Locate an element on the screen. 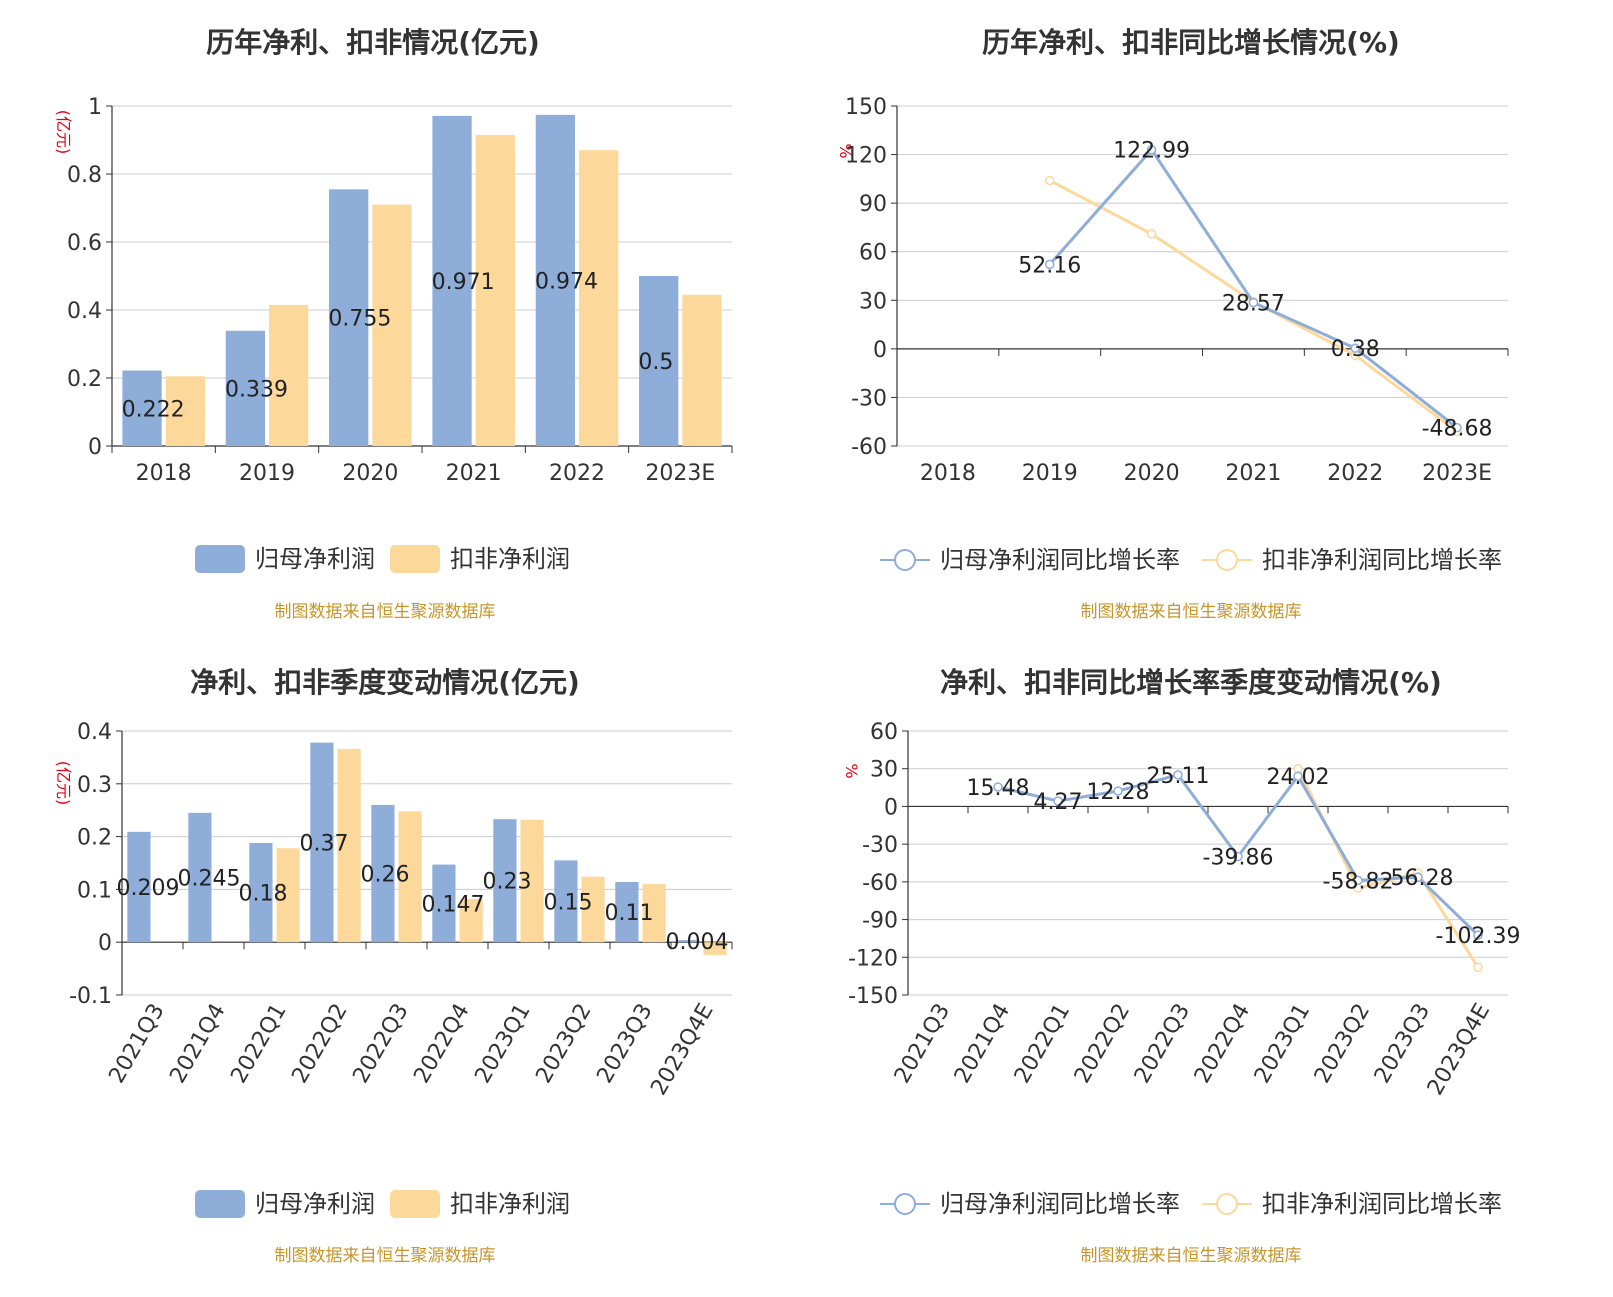 The height and width of the screenshot is (1297, 1613). data-label: 0.147 is located at coordinates (453, 904).